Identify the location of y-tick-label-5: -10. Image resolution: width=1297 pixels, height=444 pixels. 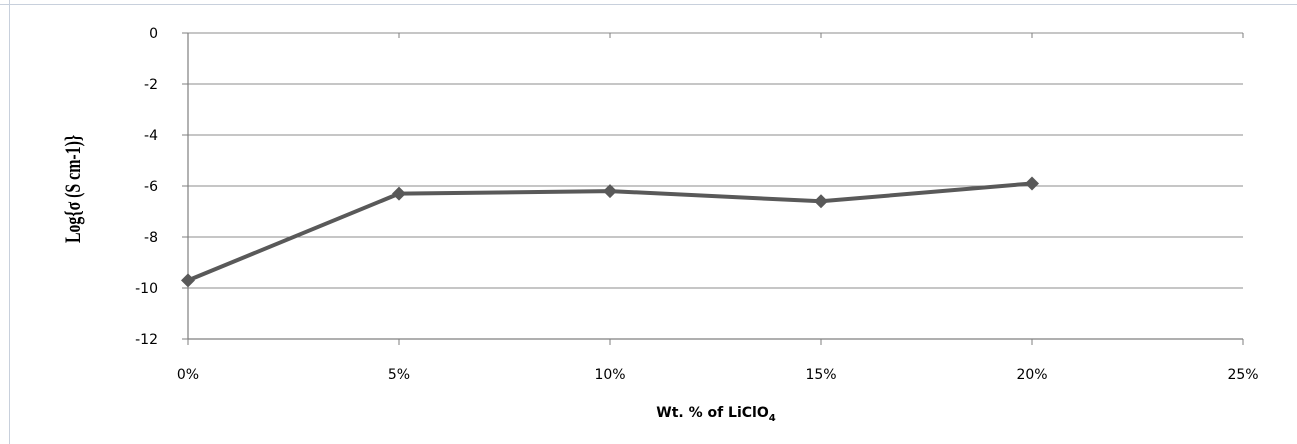
(146, 289).